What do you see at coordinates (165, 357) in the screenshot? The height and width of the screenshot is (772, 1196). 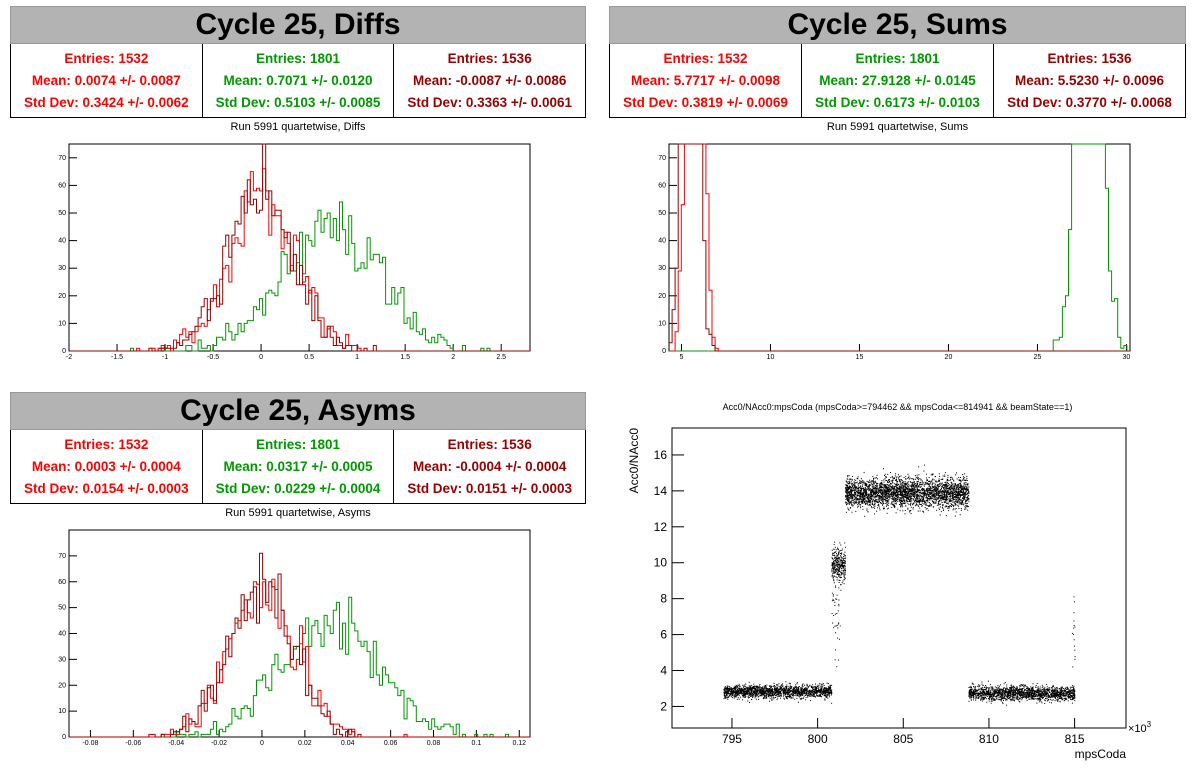 I see `x-tick-label: -1` at bounding box center [165, 357].